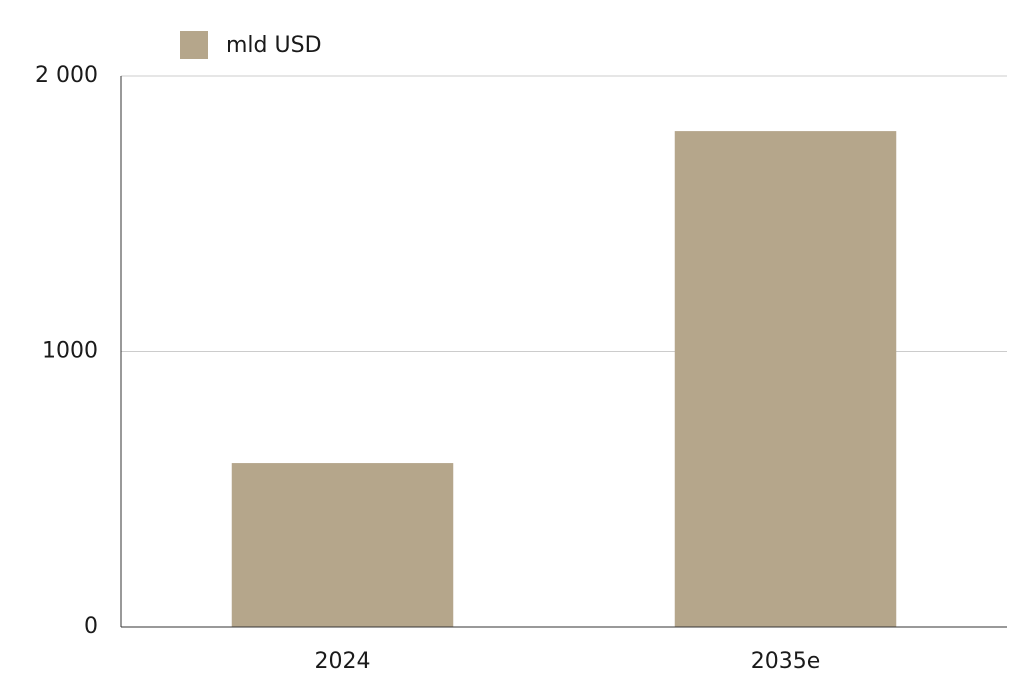 The height and width of the screenshot is (691, 1024). What do you see at coordinates (194, 45) in the screenshot?
I see `legend-swatch` at bounding box center [194, 45].